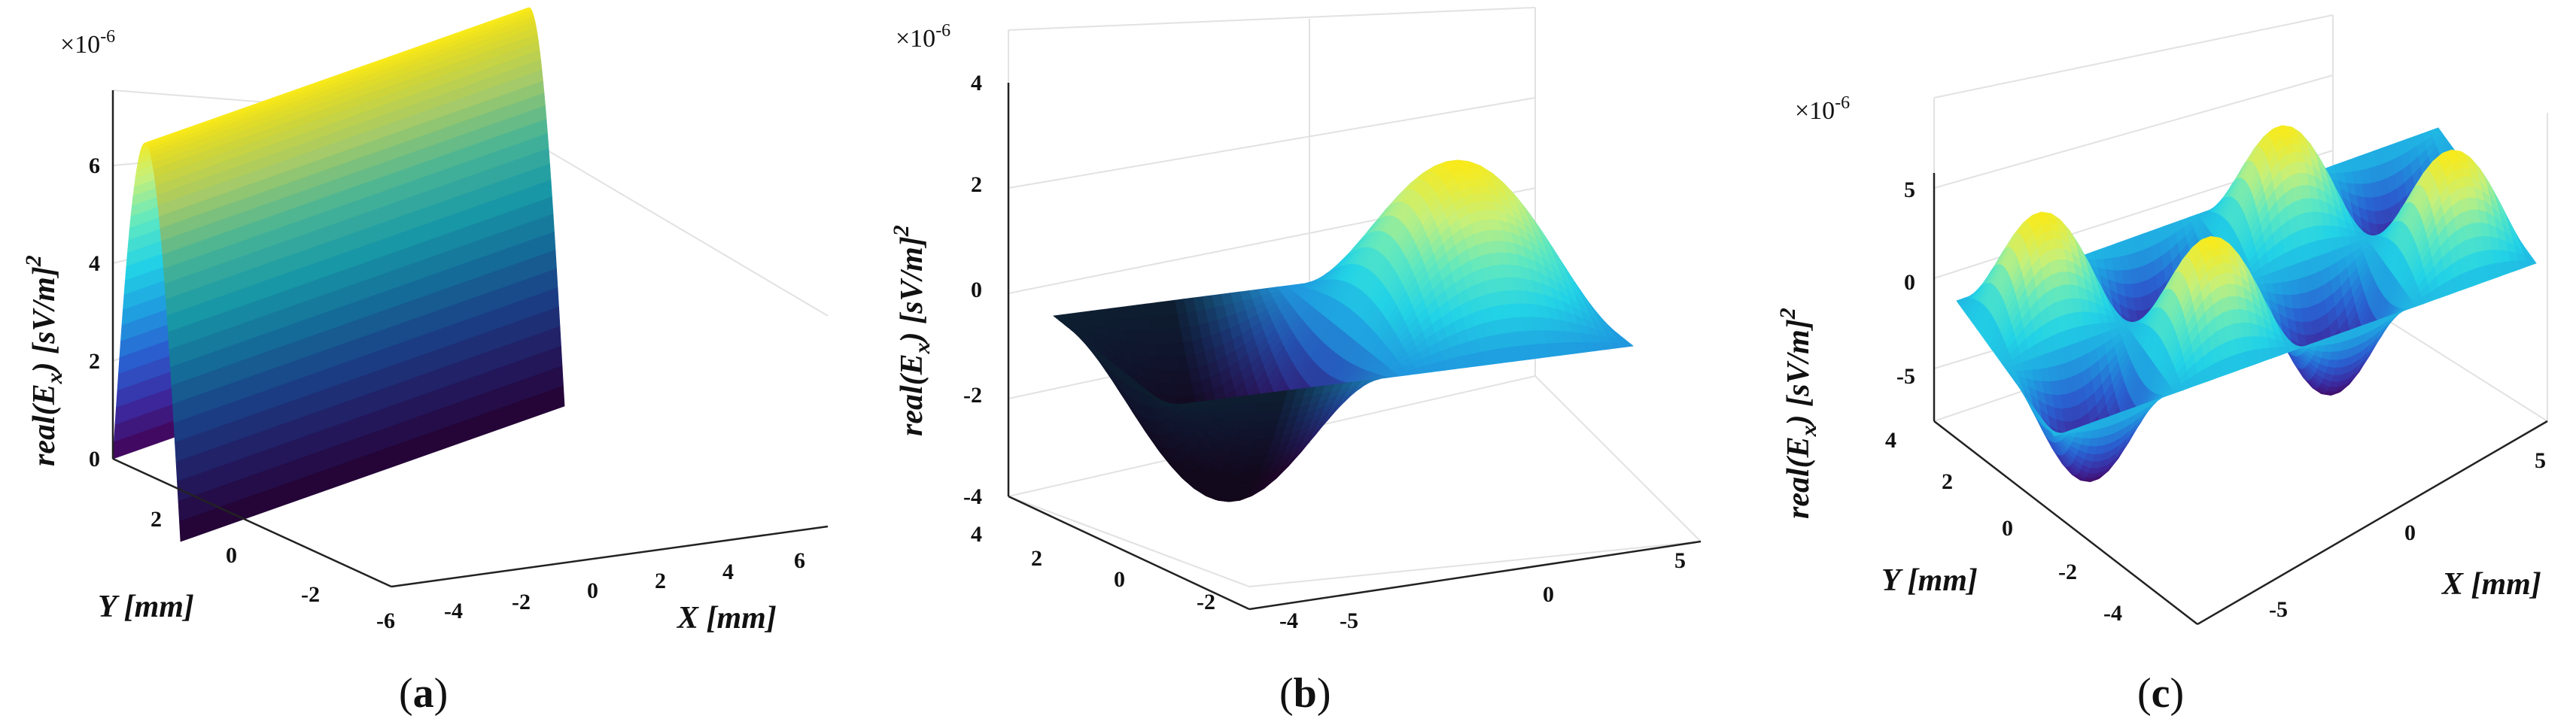 The width and height of the screenshot is (2576, 728). What do you see at coordinates (1680, 560) in the screenshot?
I see `x-tick: 5` at bounding box center [1680, 560].